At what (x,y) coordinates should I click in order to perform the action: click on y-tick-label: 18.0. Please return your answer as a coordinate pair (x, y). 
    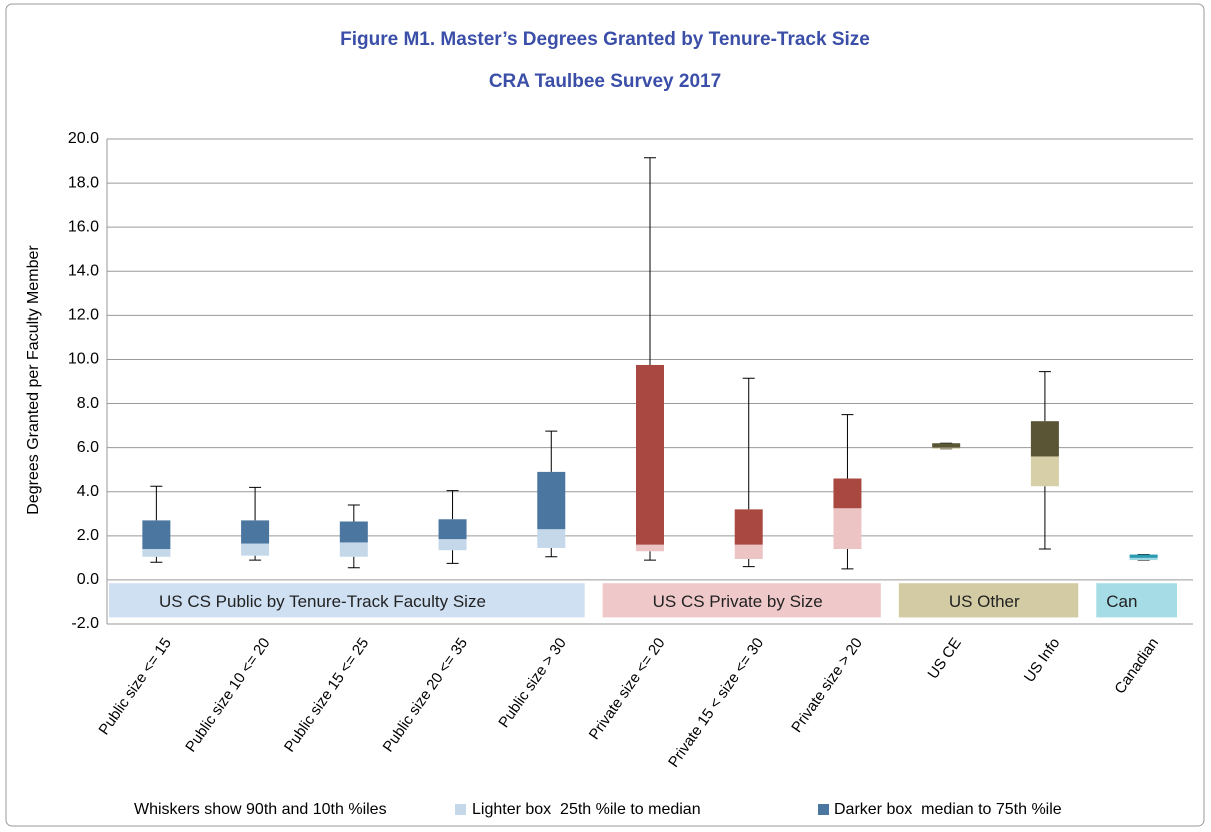
    Looking at the image, I should click on (83, 182).